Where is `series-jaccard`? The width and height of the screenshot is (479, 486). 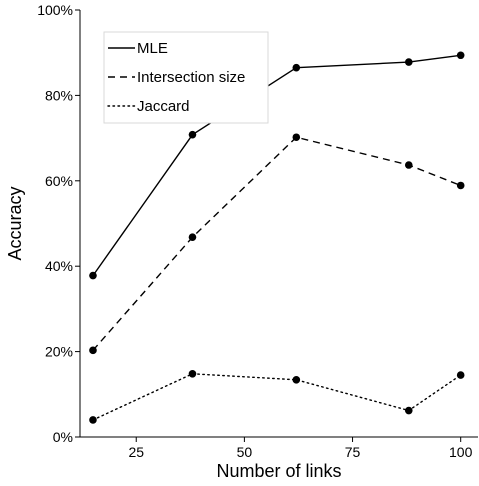
series-jaccard is located at coordinates (277, 397).